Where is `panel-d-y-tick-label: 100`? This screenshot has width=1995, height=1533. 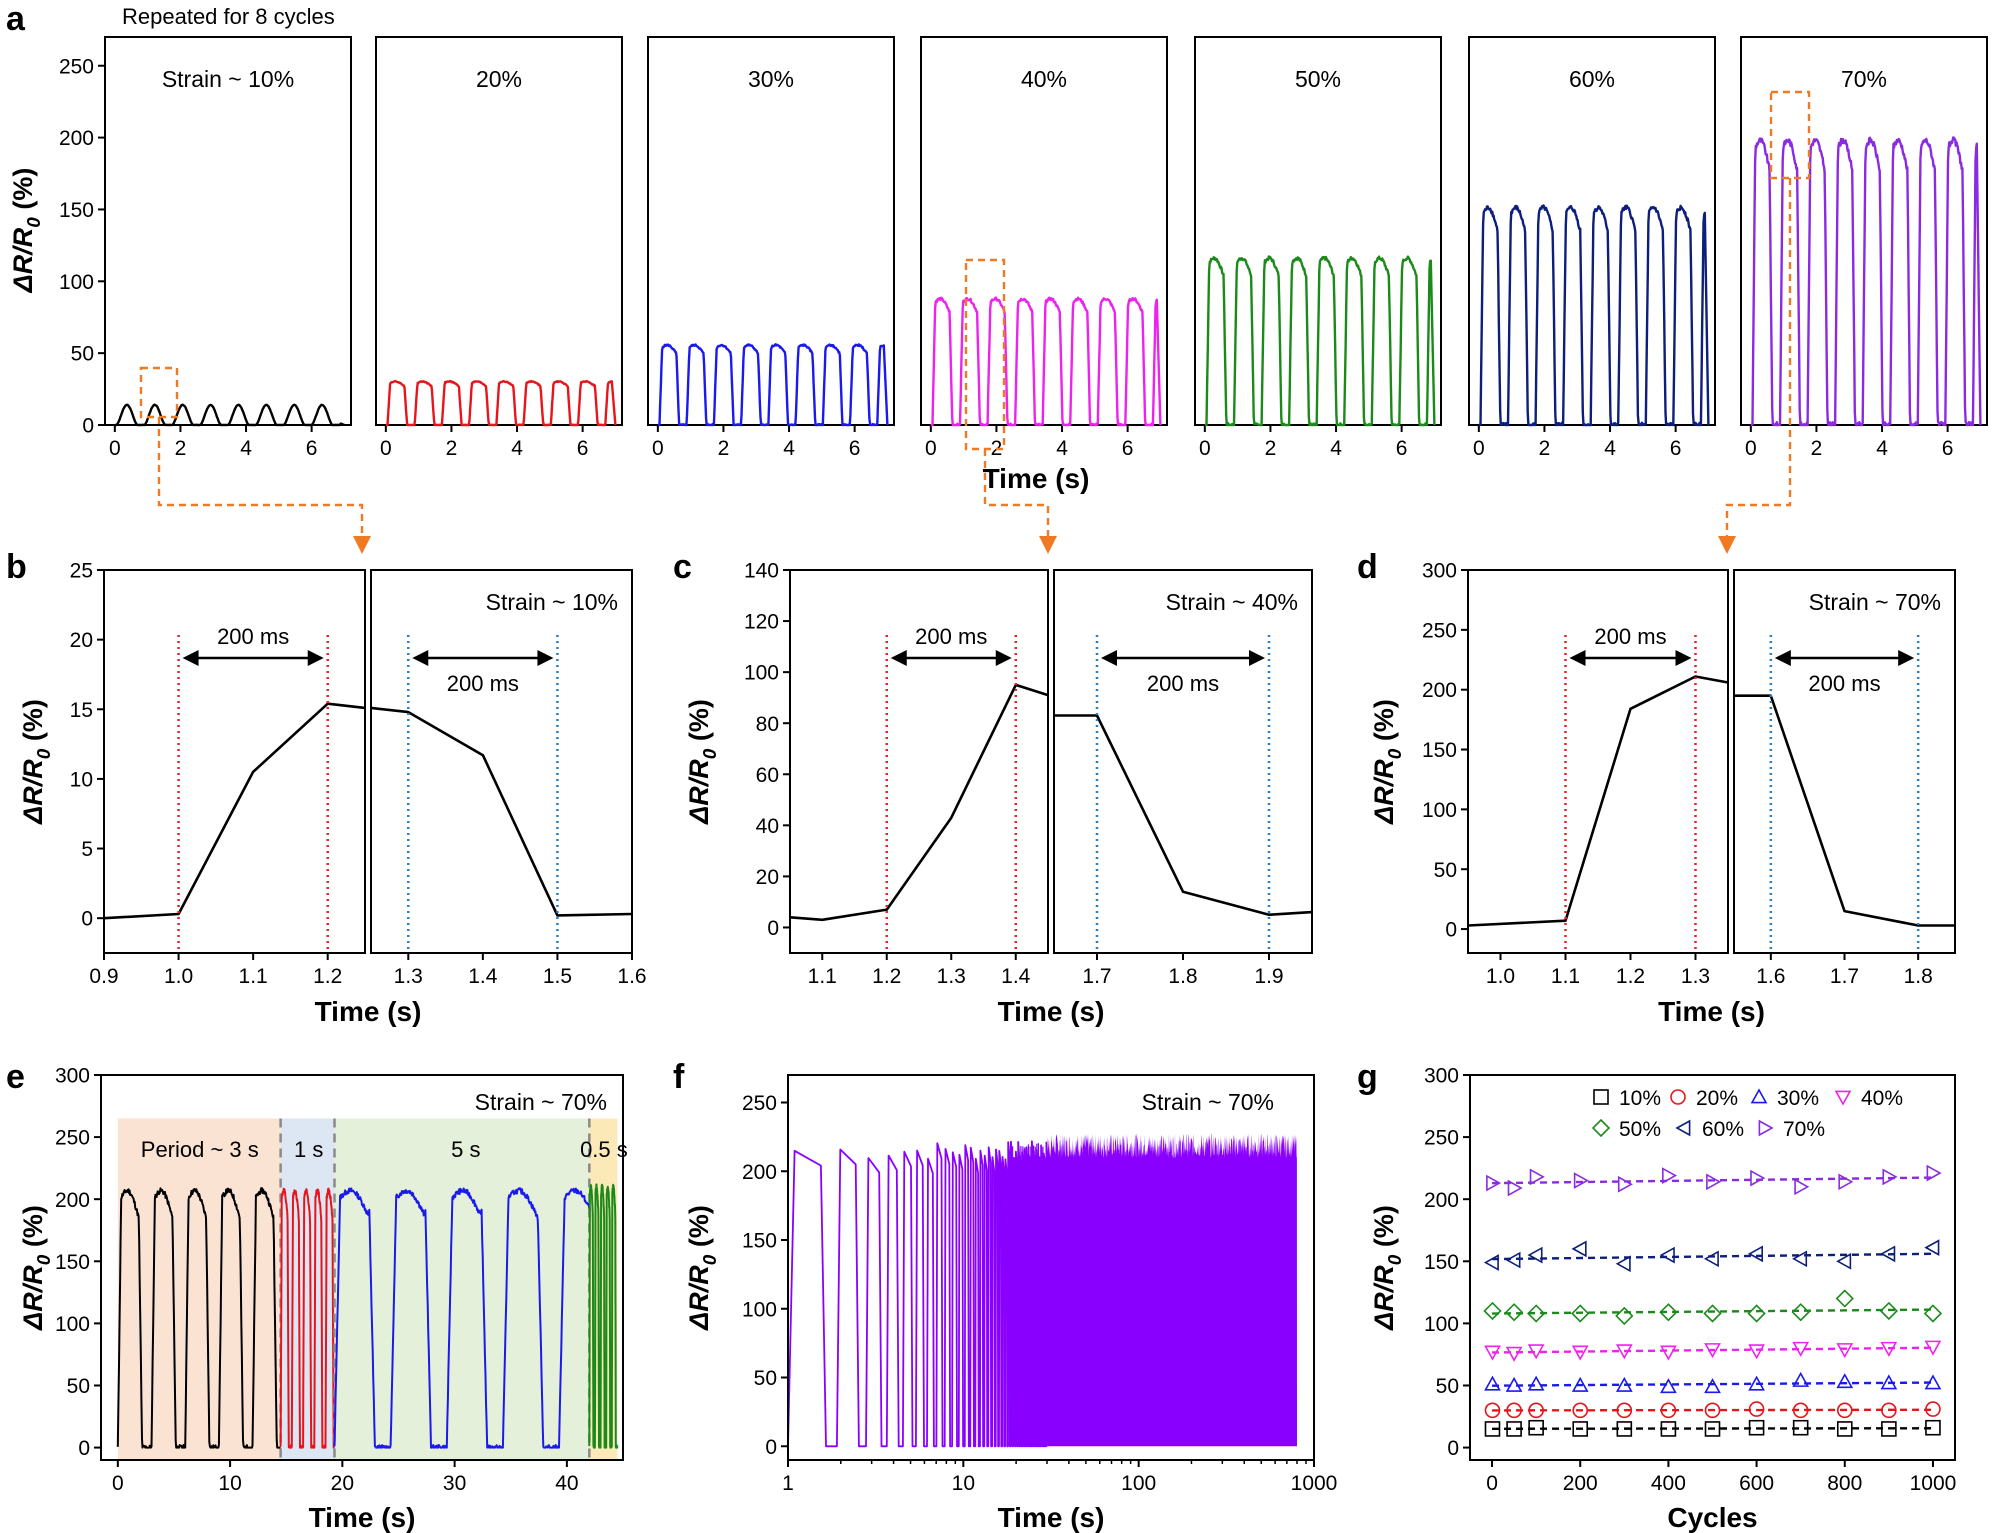 panel-d-y-tick-label: 100 is located at coordinates (1439, 810).